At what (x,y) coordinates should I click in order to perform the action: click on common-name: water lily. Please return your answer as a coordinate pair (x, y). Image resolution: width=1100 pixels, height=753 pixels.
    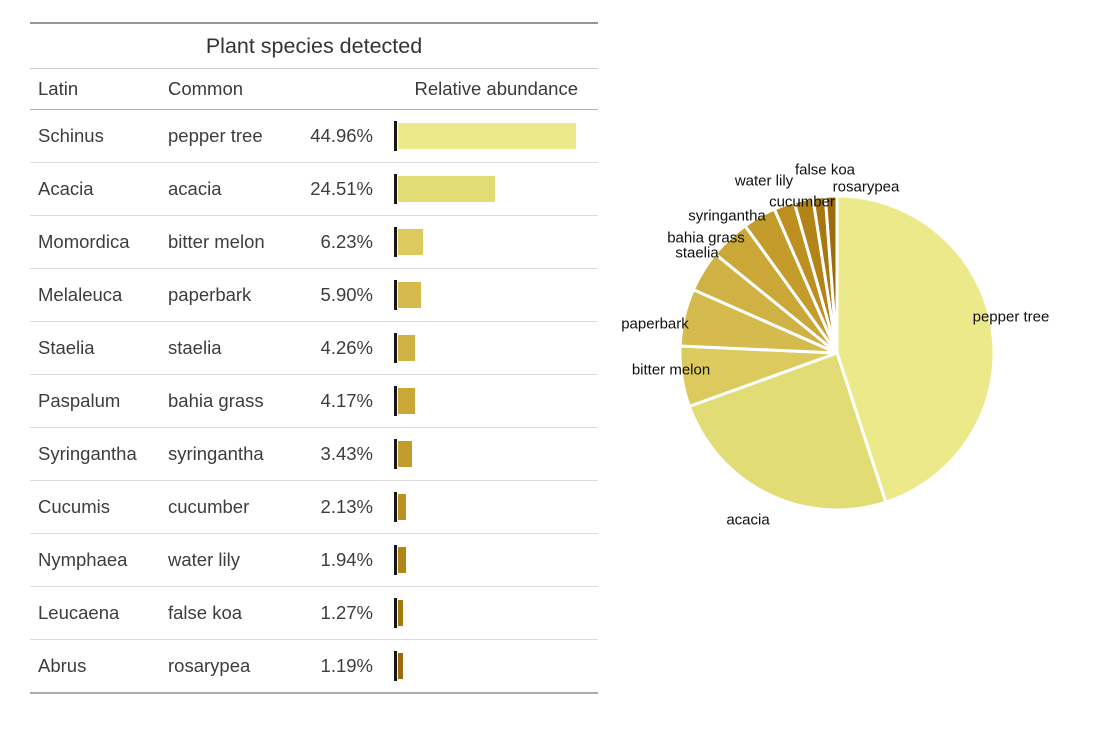
    Looking at the image, I should click on (204, 559).